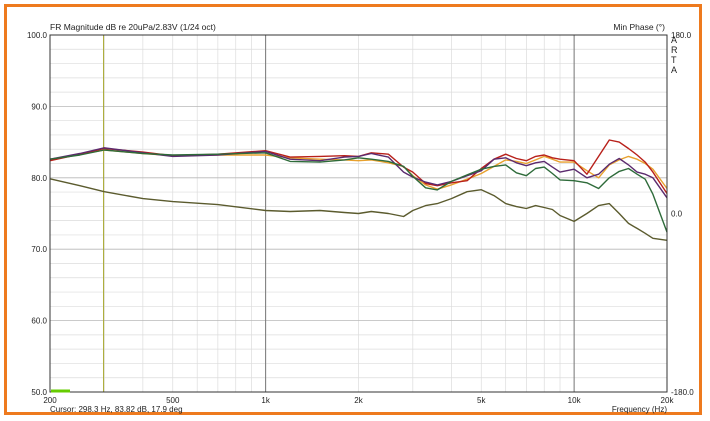  What do you see at coordinates (37, 35) in the screenshot?
I see `y-tick-label: 100.0` at bounding box center [37, 35].